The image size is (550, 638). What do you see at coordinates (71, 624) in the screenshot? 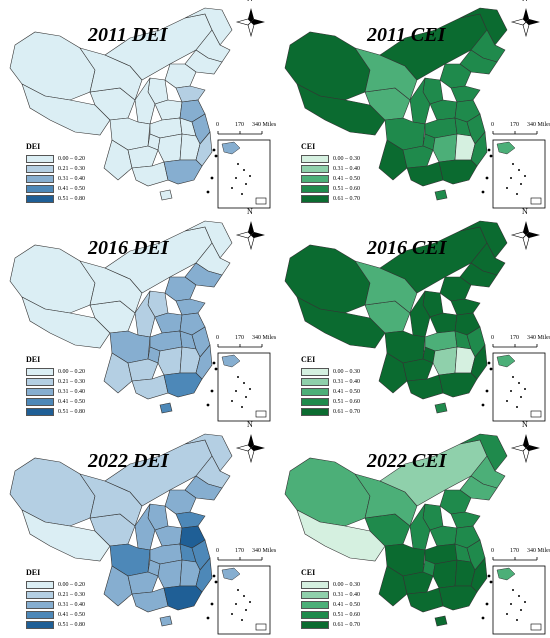
I see `legend-label: 0.51 – 0.80` at bounding box center [71, 624].